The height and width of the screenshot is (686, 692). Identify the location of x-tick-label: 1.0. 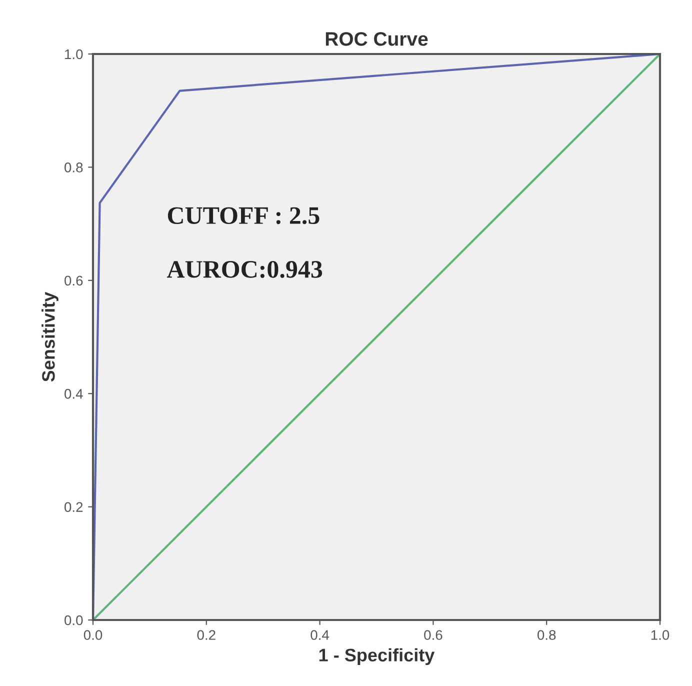
(660, 635).